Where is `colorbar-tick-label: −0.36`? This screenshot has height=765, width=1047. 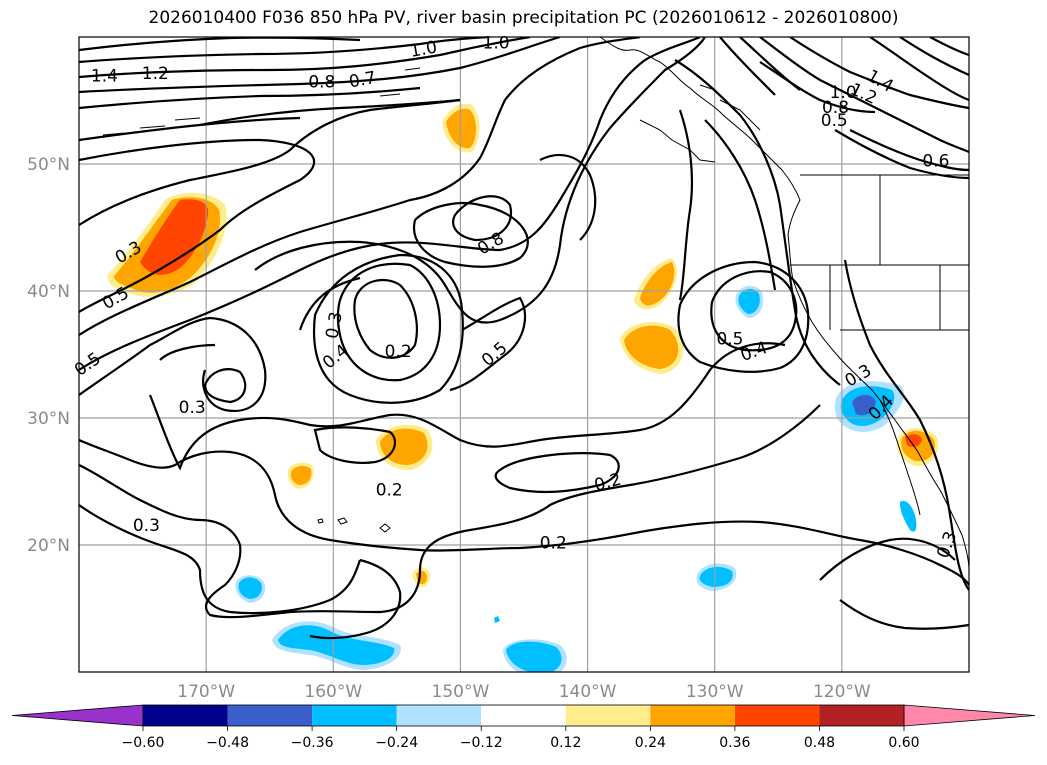 colorbar-tick-label: −0.36 is located at coordinates (312, 743).